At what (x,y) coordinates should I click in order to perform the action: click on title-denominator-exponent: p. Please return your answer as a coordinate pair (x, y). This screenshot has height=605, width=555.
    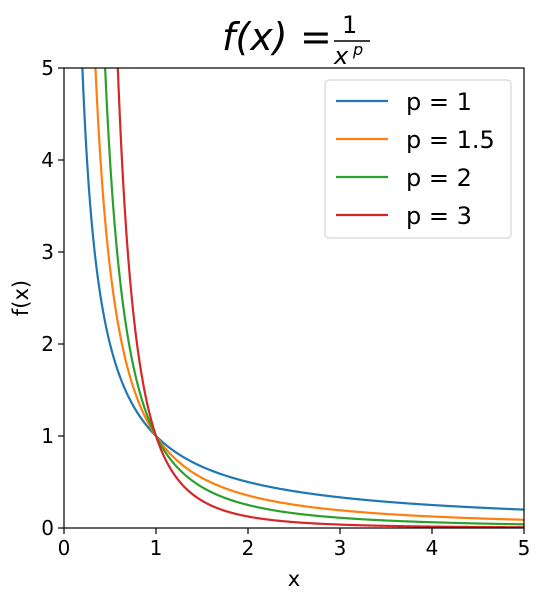
    Looking at the image, I should click on (357, 49).